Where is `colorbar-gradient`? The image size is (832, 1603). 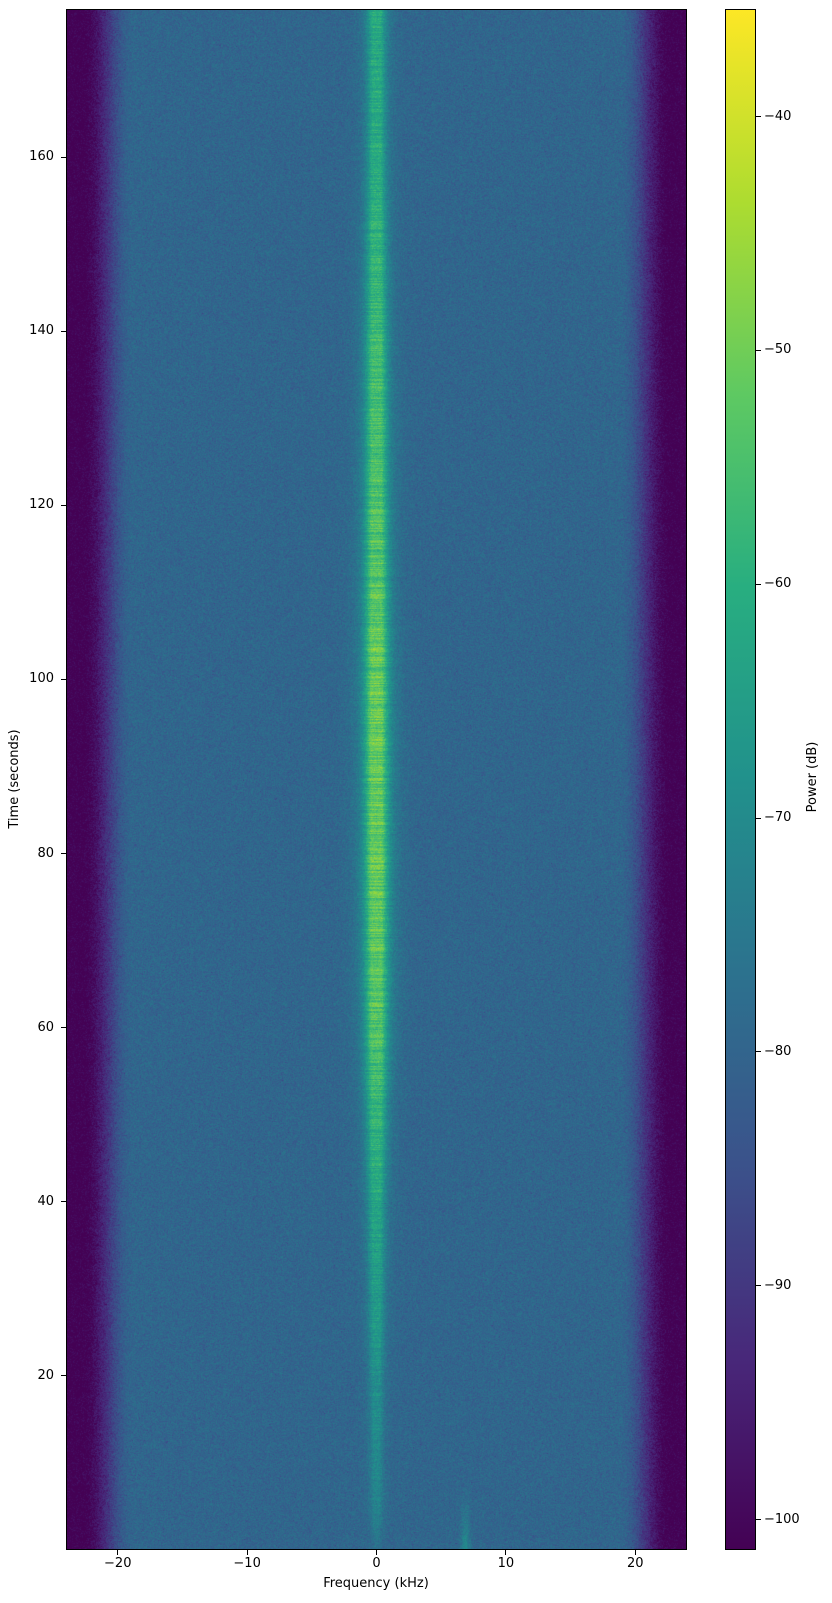
colorbar-gradient is located at coordinates (740, 779).